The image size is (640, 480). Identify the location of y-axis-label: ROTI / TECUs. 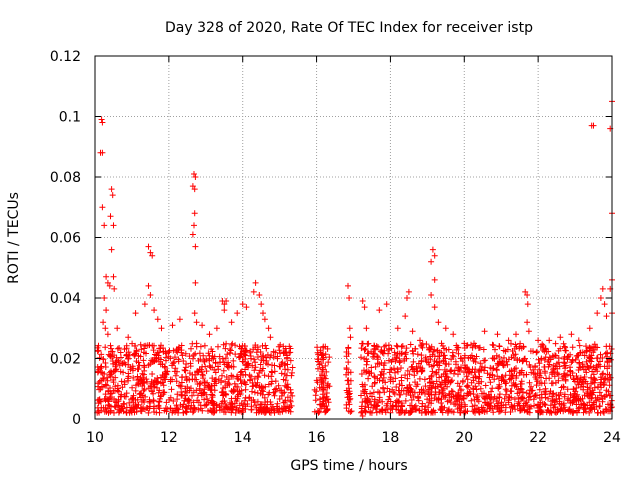
(14, 238).